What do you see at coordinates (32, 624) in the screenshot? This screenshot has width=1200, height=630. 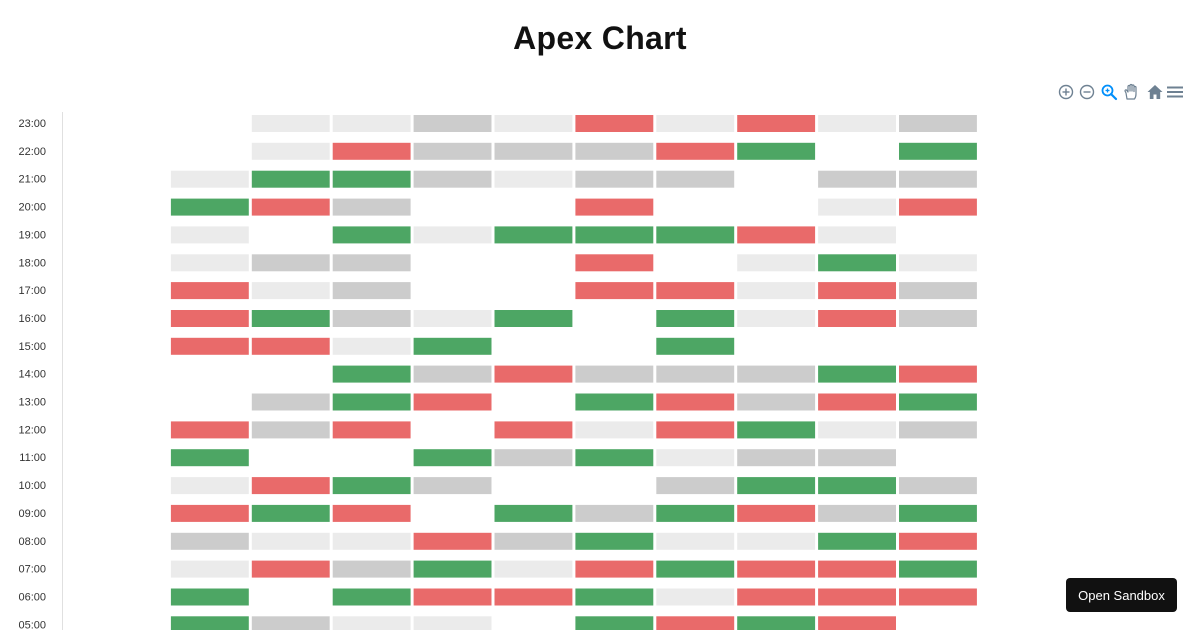 I see `y-tick-label: 05:00` at bounding box center [32, 624].